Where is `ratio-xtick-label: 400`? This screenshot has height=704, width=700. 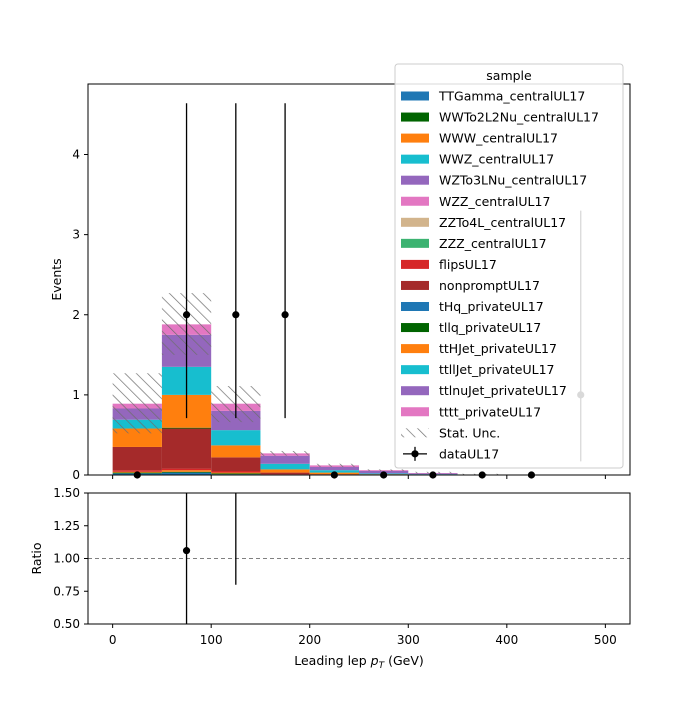 ratio-xtick-label: 400 is located at coordinates (506, 640).